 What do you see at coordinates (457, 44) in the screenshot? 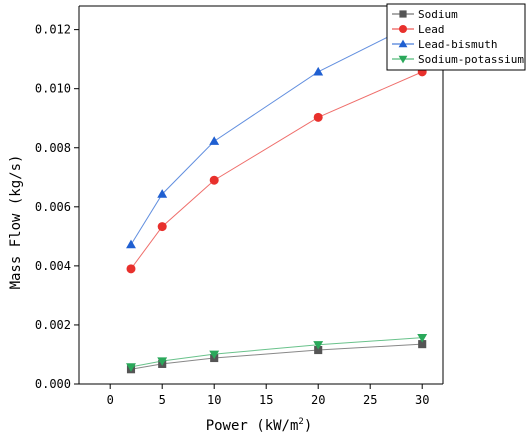
I see `legend-label: Lead-bismuth` at bounding box center [457, 44].